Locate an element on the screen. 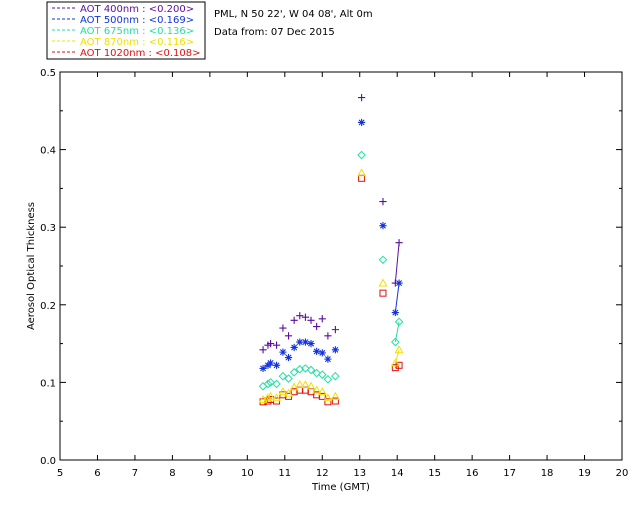 Image resolution: width=640 pixels, height=512 pixels. series-layer is located at coordinates (331, 250).